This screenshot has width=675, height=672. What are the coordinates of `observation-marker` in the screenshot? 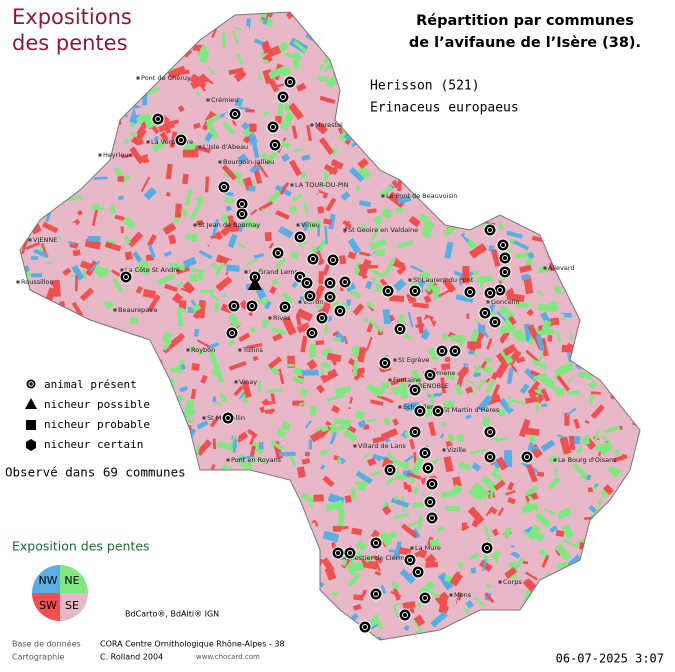 It's located at (415, 432).